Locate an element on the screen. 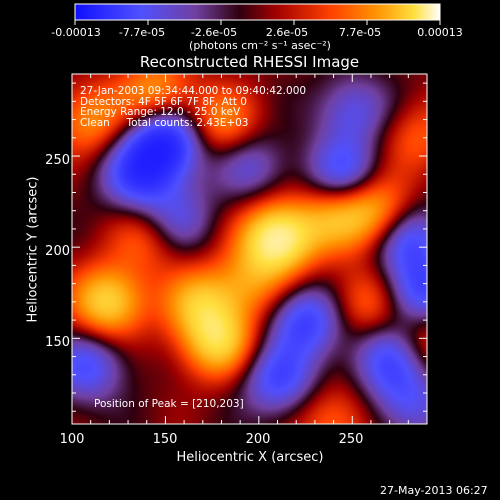  colorbar-tick-label-0: -0.00013 is located at coordinates (76, 32).